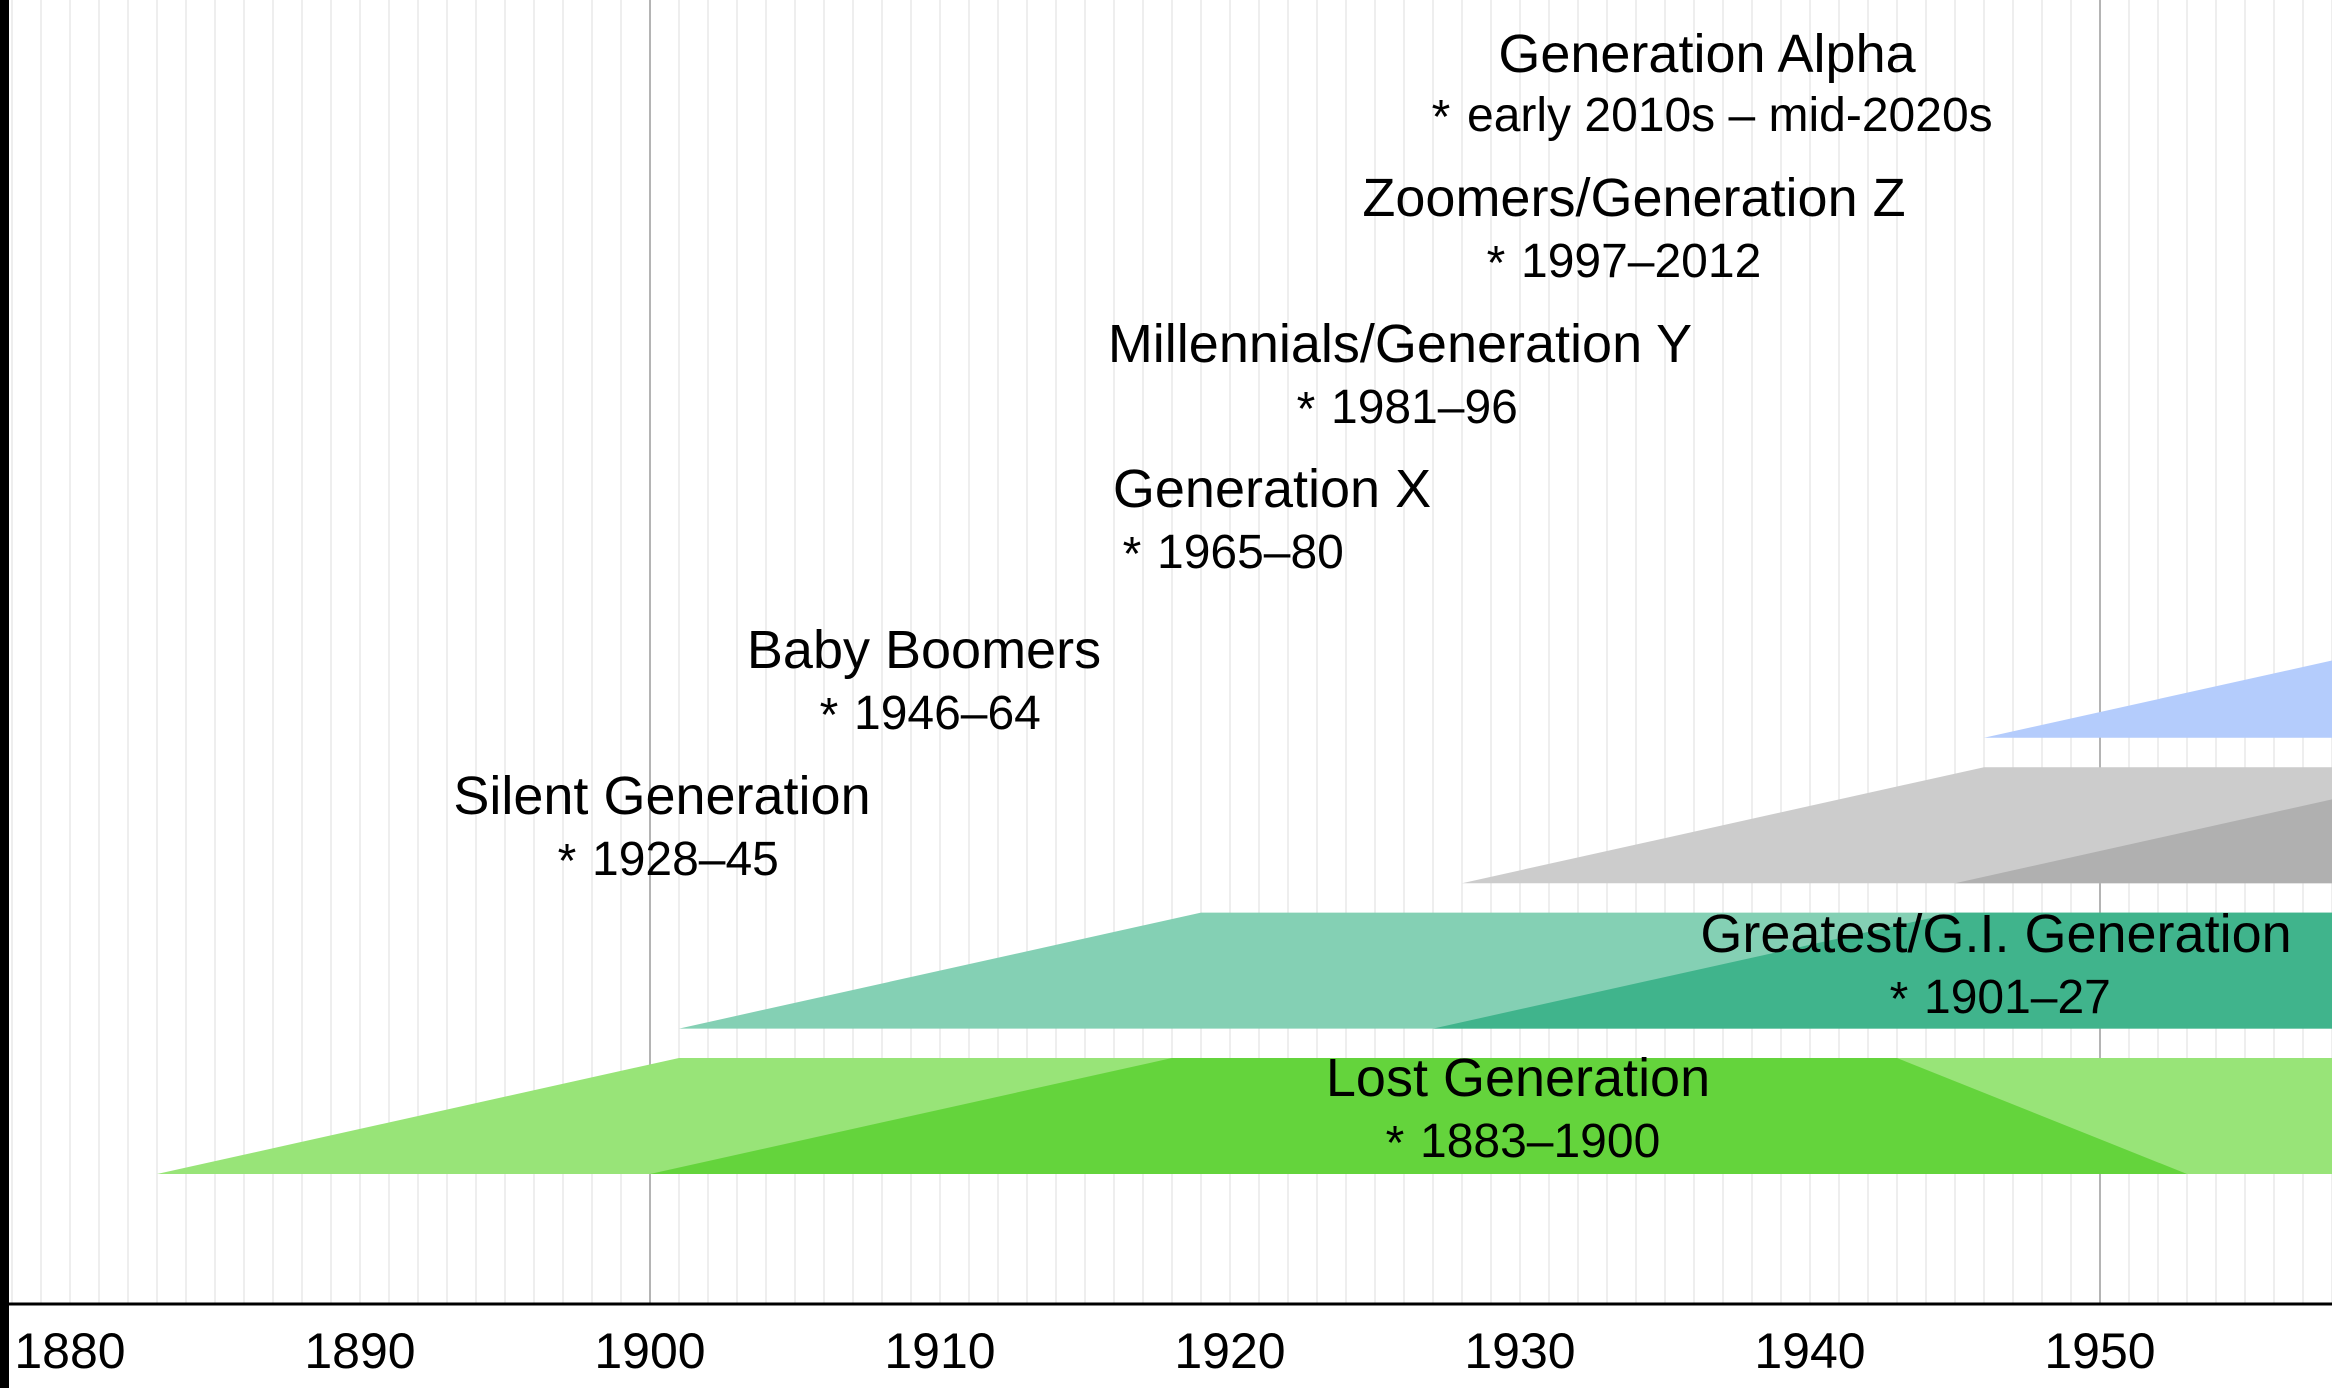 This screenshot has width=2332, height=1388. I want to click on gen-range-generation-z: 1997–2012, so click(1641, 261).